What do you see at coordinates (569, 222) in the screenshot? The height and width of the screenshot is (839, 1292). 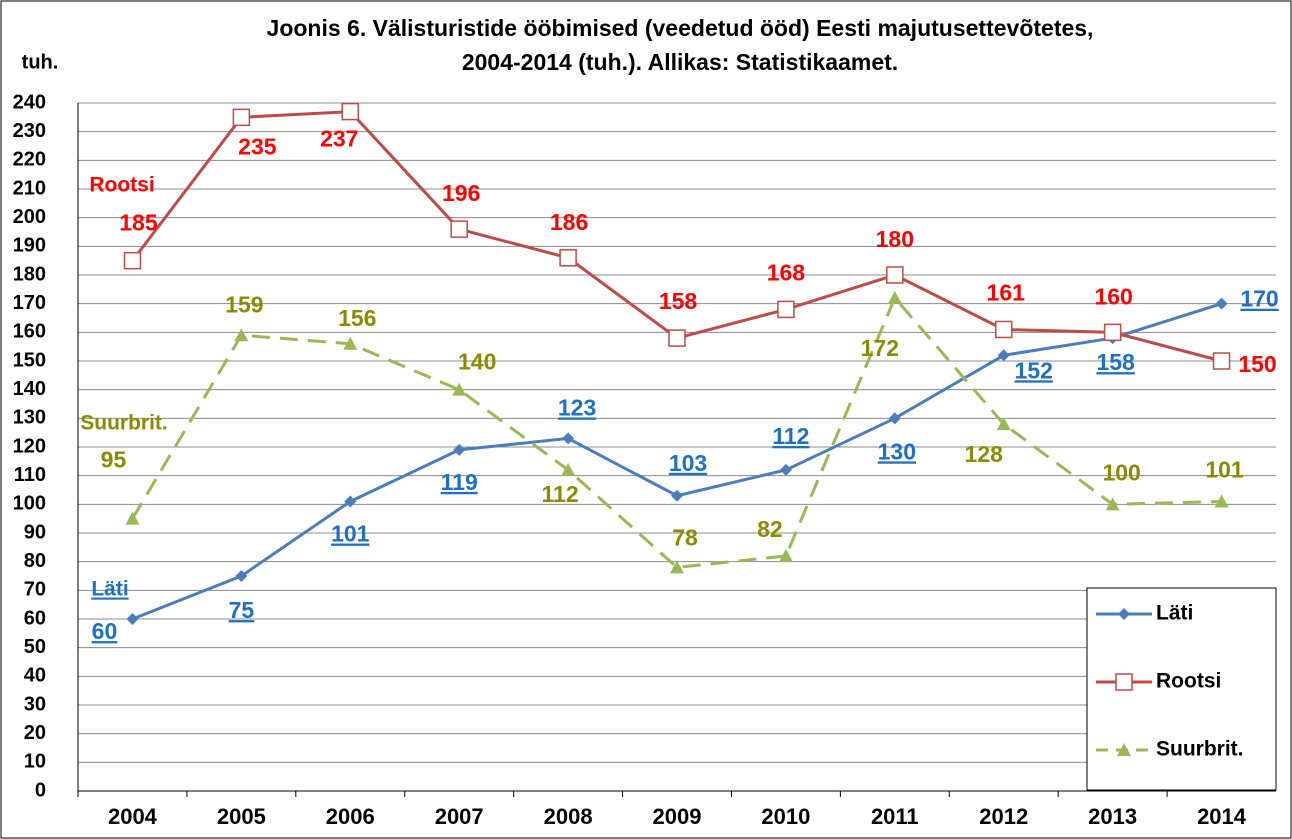 I see `data-label: 186` at bounding box center [569, 222].